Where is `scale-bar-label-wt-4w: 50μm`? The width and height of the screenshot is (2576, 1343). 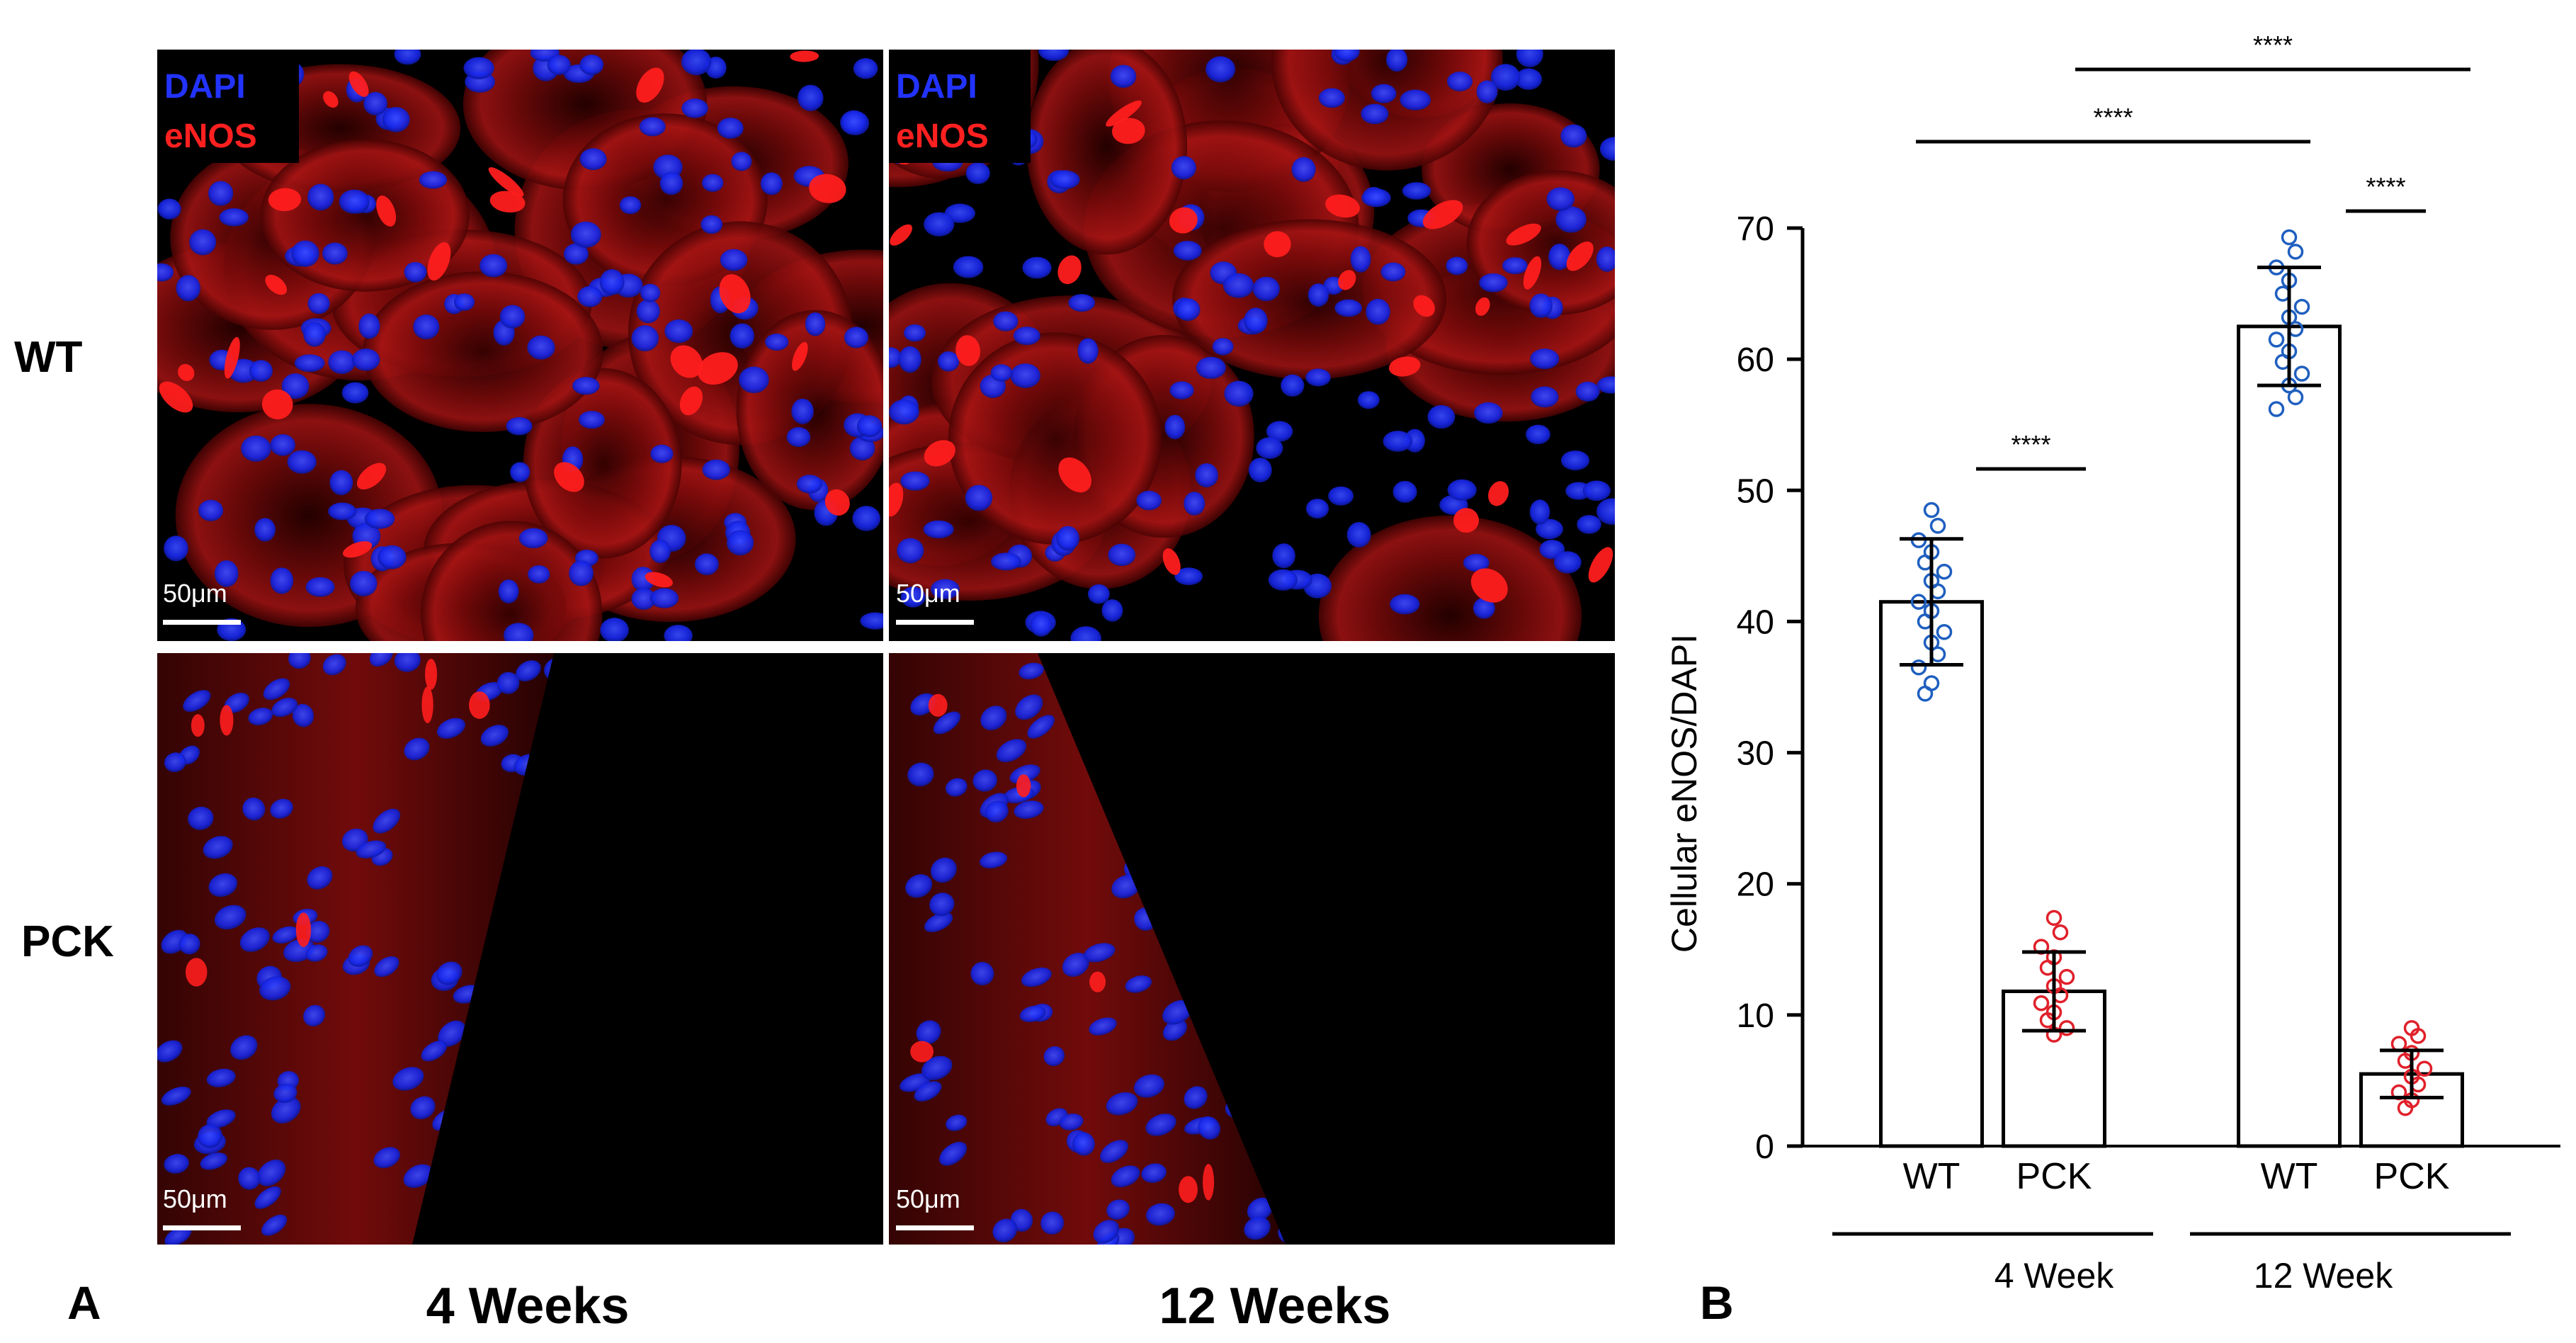
scale-bar-label-wt-4w: 50μm is located at coordinates (195, 594).